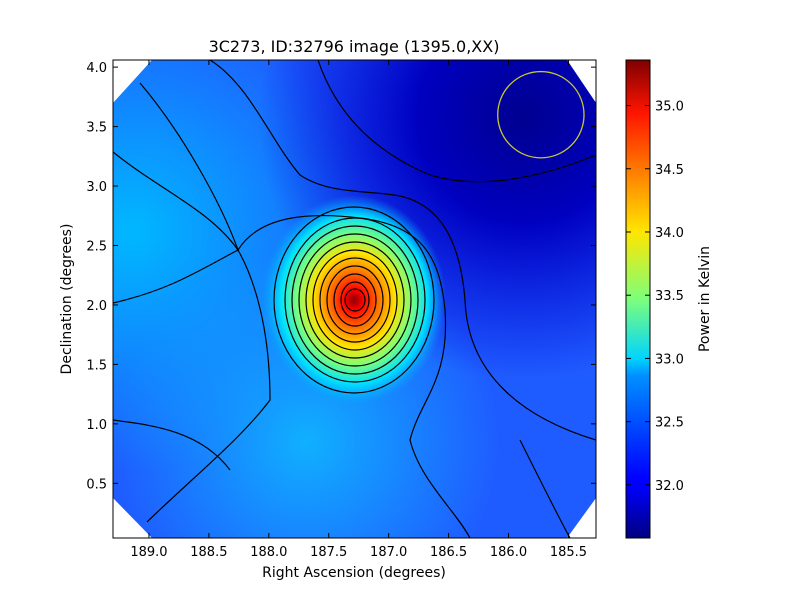  What do you see at coordinates (638, 299) in the screenshot?
I see `colorbar` at bounding box center [638, 299].